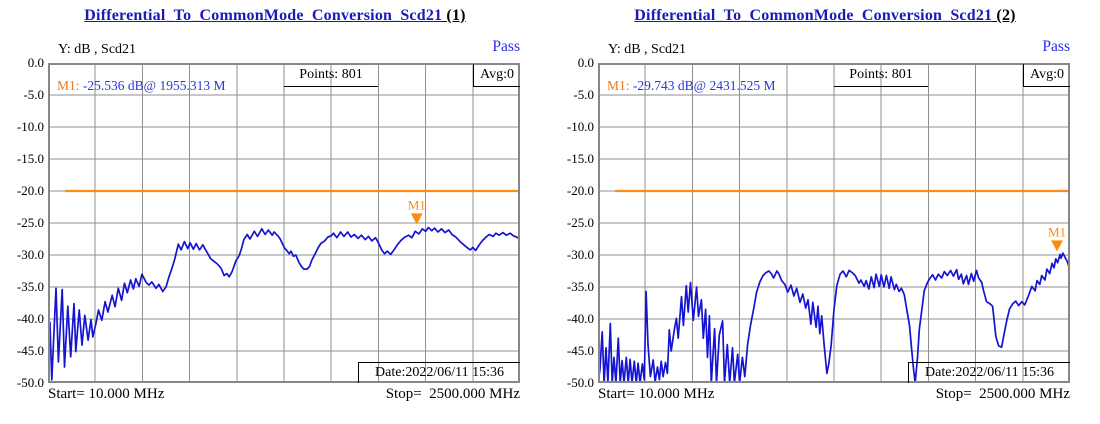 The image size is (1100, 424). Describe the element at coordinates (454, 15) in the screenshot. I see `chart-title-index: (1)` at that location.